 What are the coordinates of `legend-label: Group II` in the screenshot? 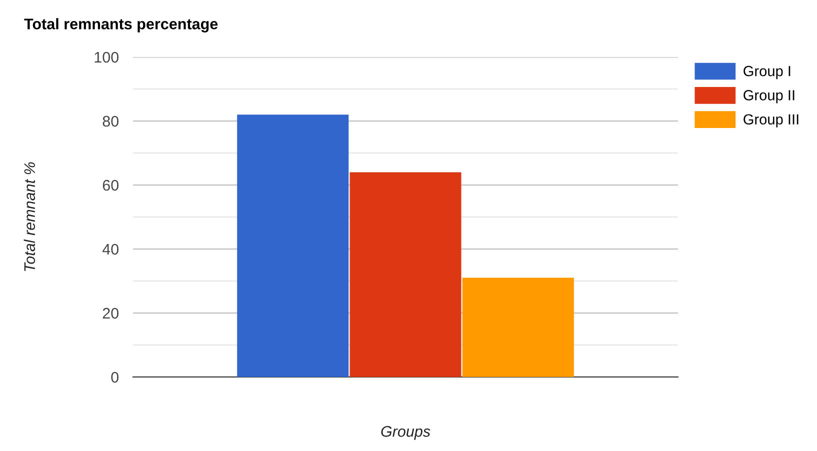 It's located at (769, 97).